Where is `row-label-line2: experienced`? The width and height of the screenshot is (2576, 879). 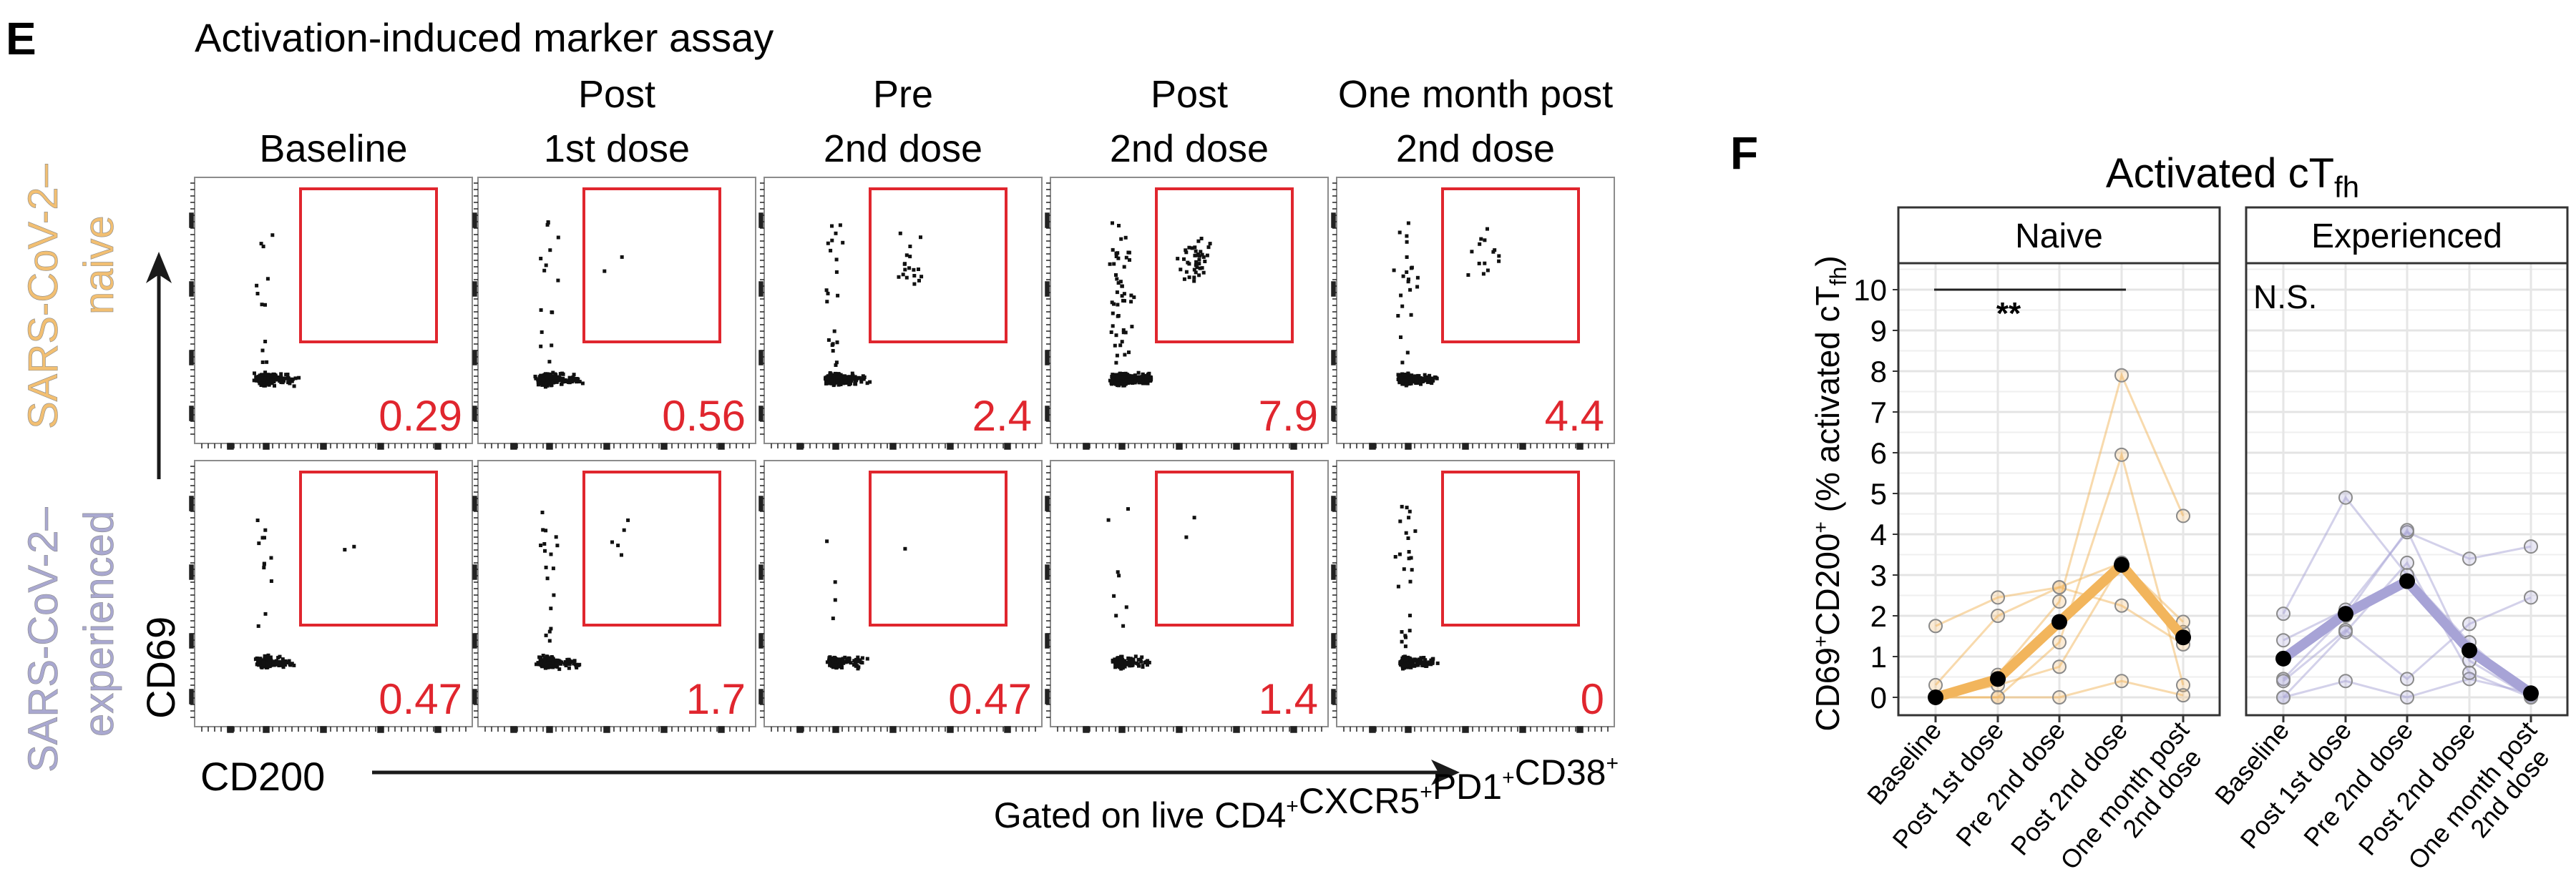 row-label-line2: experienced is located at coordinates (99, 624).